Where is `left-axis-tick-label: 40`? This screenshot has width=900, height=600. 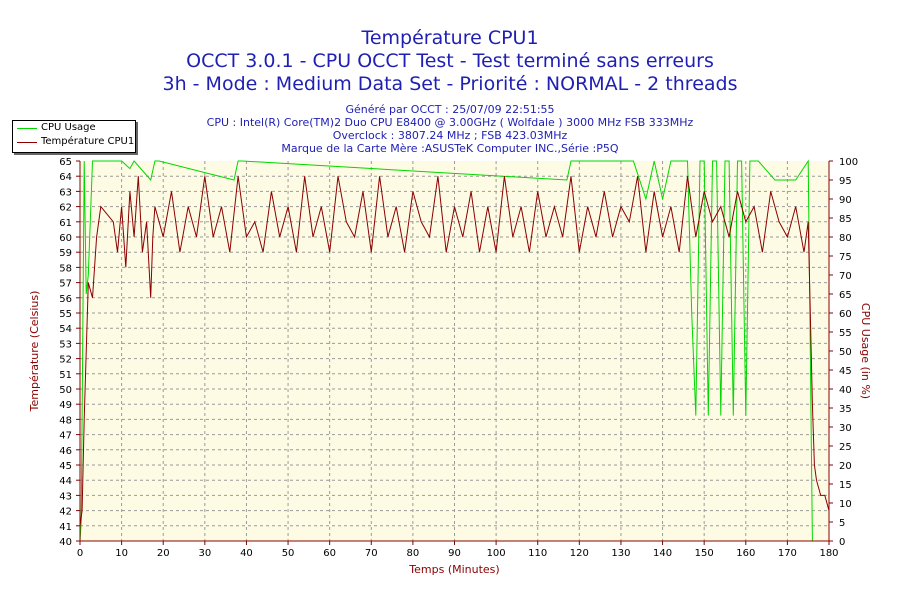 left-axis-tick-label: 40 is located at coordinates (65, 542).